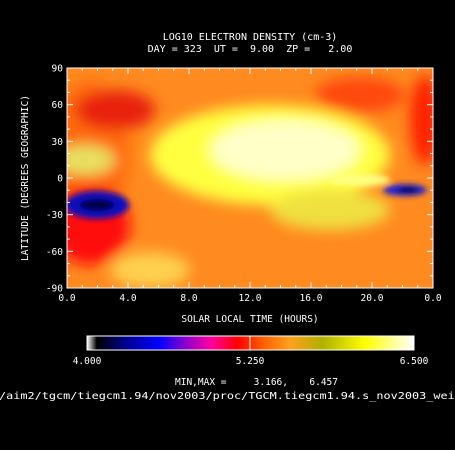 This screenshot has height=450, width=455. What do you see at coordinates (58, 105) in the screenshot?
I see `y-tick-label: 60` at bounding box center [58, 105].